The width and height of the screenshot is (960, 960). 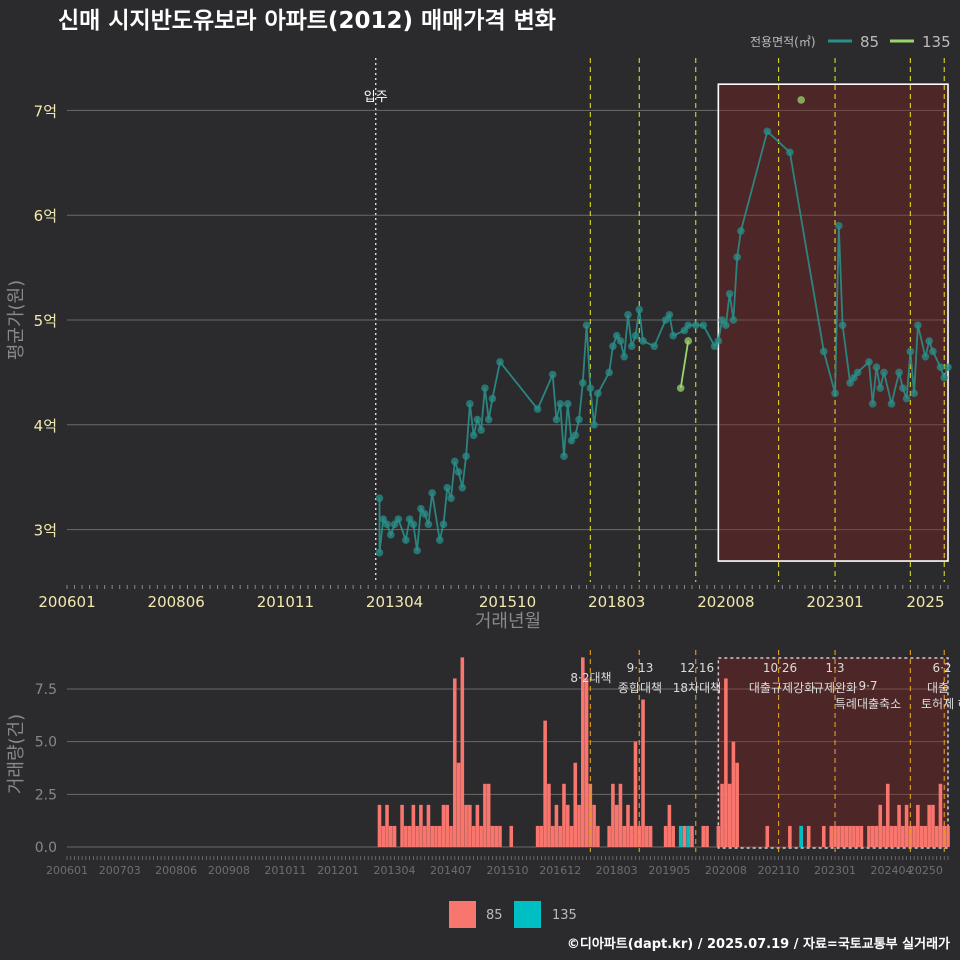 What do you see at coordinates (513, 914) in the screenshot?
I see `volume-legend: 85 135` at bounding box center [513, 914].